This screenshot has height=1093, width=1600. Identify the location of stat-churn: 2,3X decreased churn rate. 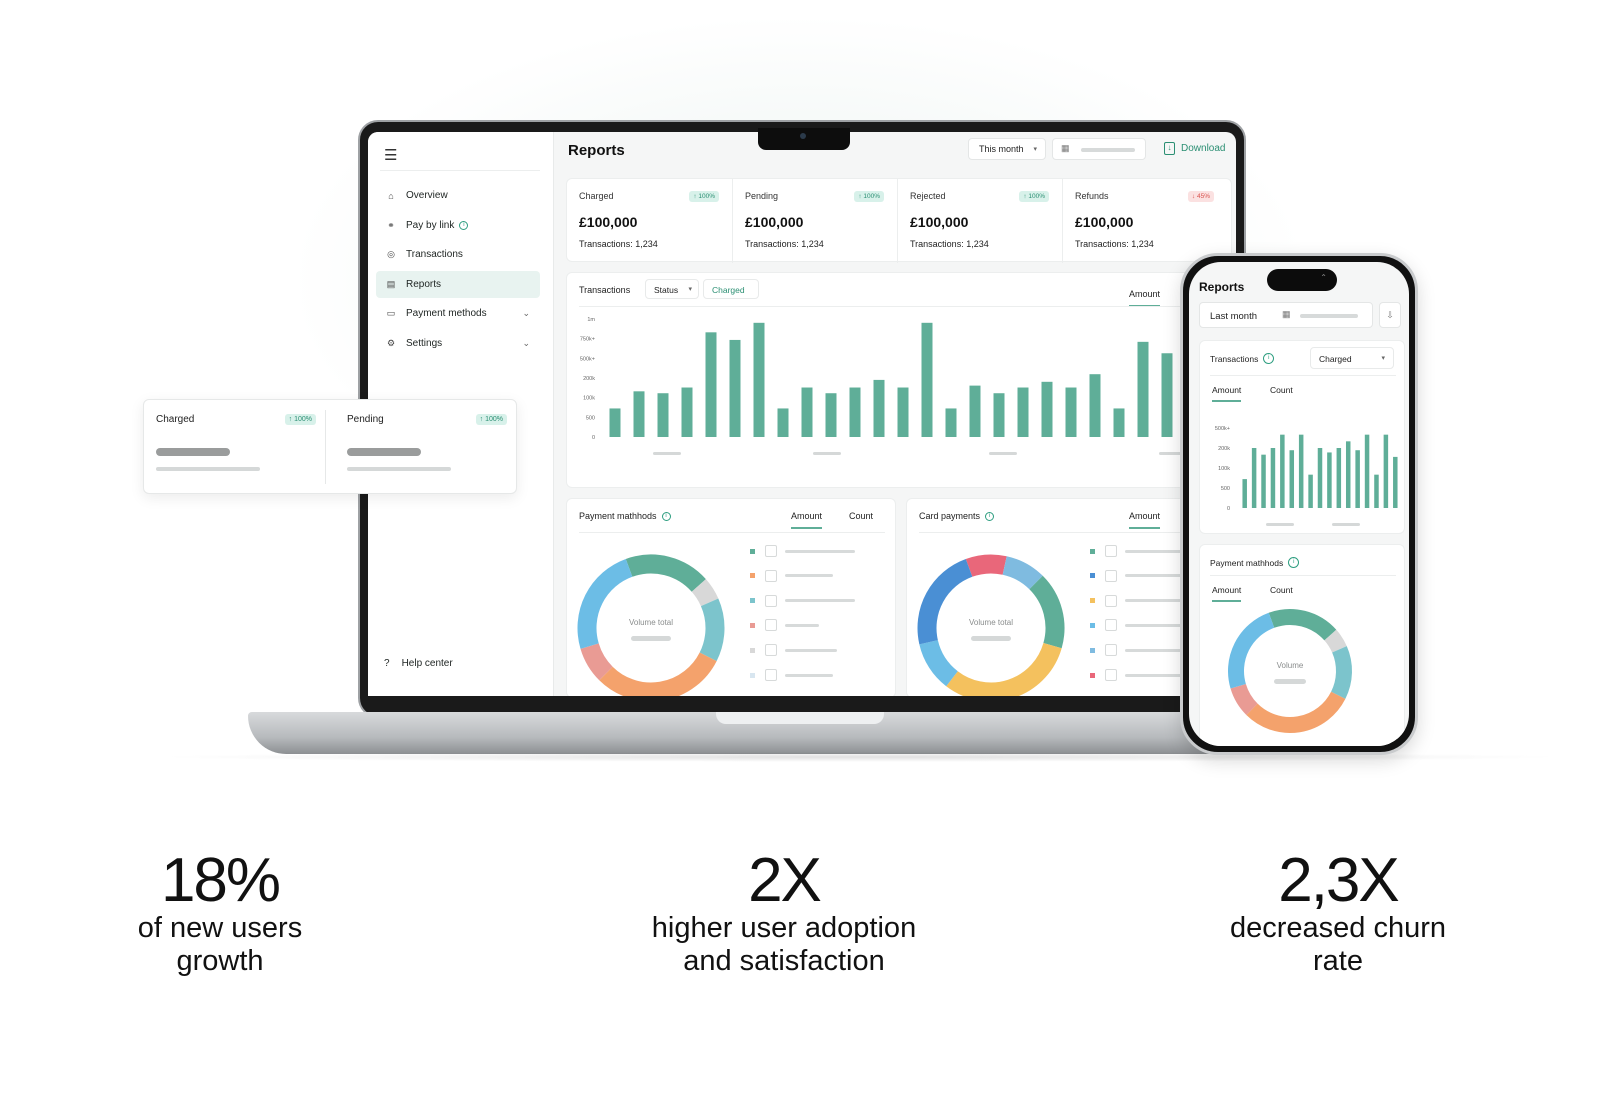
(1338, 914).